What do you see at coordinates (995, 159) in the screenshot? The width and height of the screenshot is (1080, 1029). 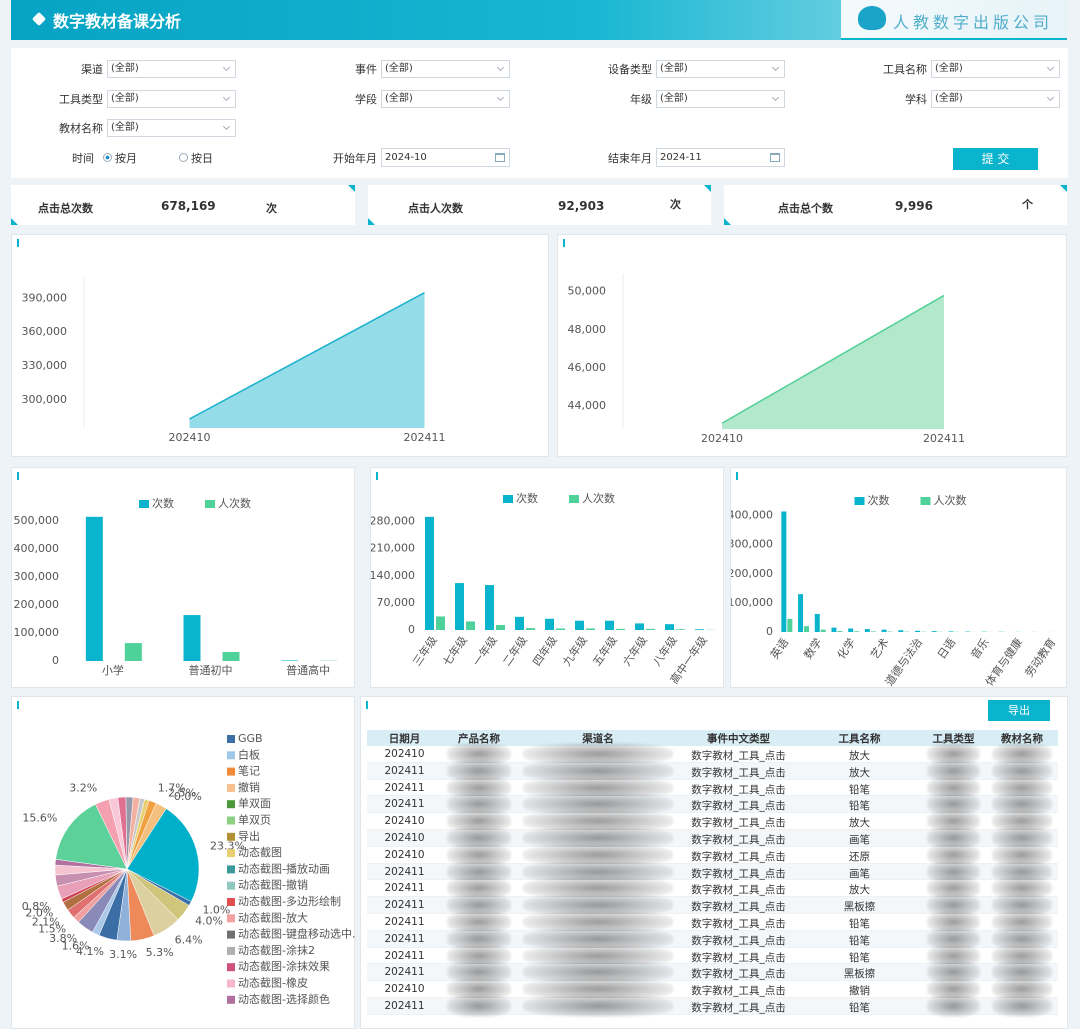 I see `submit-button: 提 交` at bounding box center [995, 159].